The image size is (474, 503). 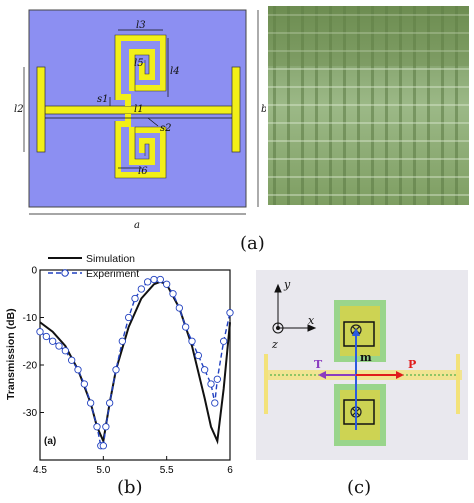 What do you see at coordinates (366, 357) in the screenshot?
I see `m-label: m` at bounding box center [366, 357].